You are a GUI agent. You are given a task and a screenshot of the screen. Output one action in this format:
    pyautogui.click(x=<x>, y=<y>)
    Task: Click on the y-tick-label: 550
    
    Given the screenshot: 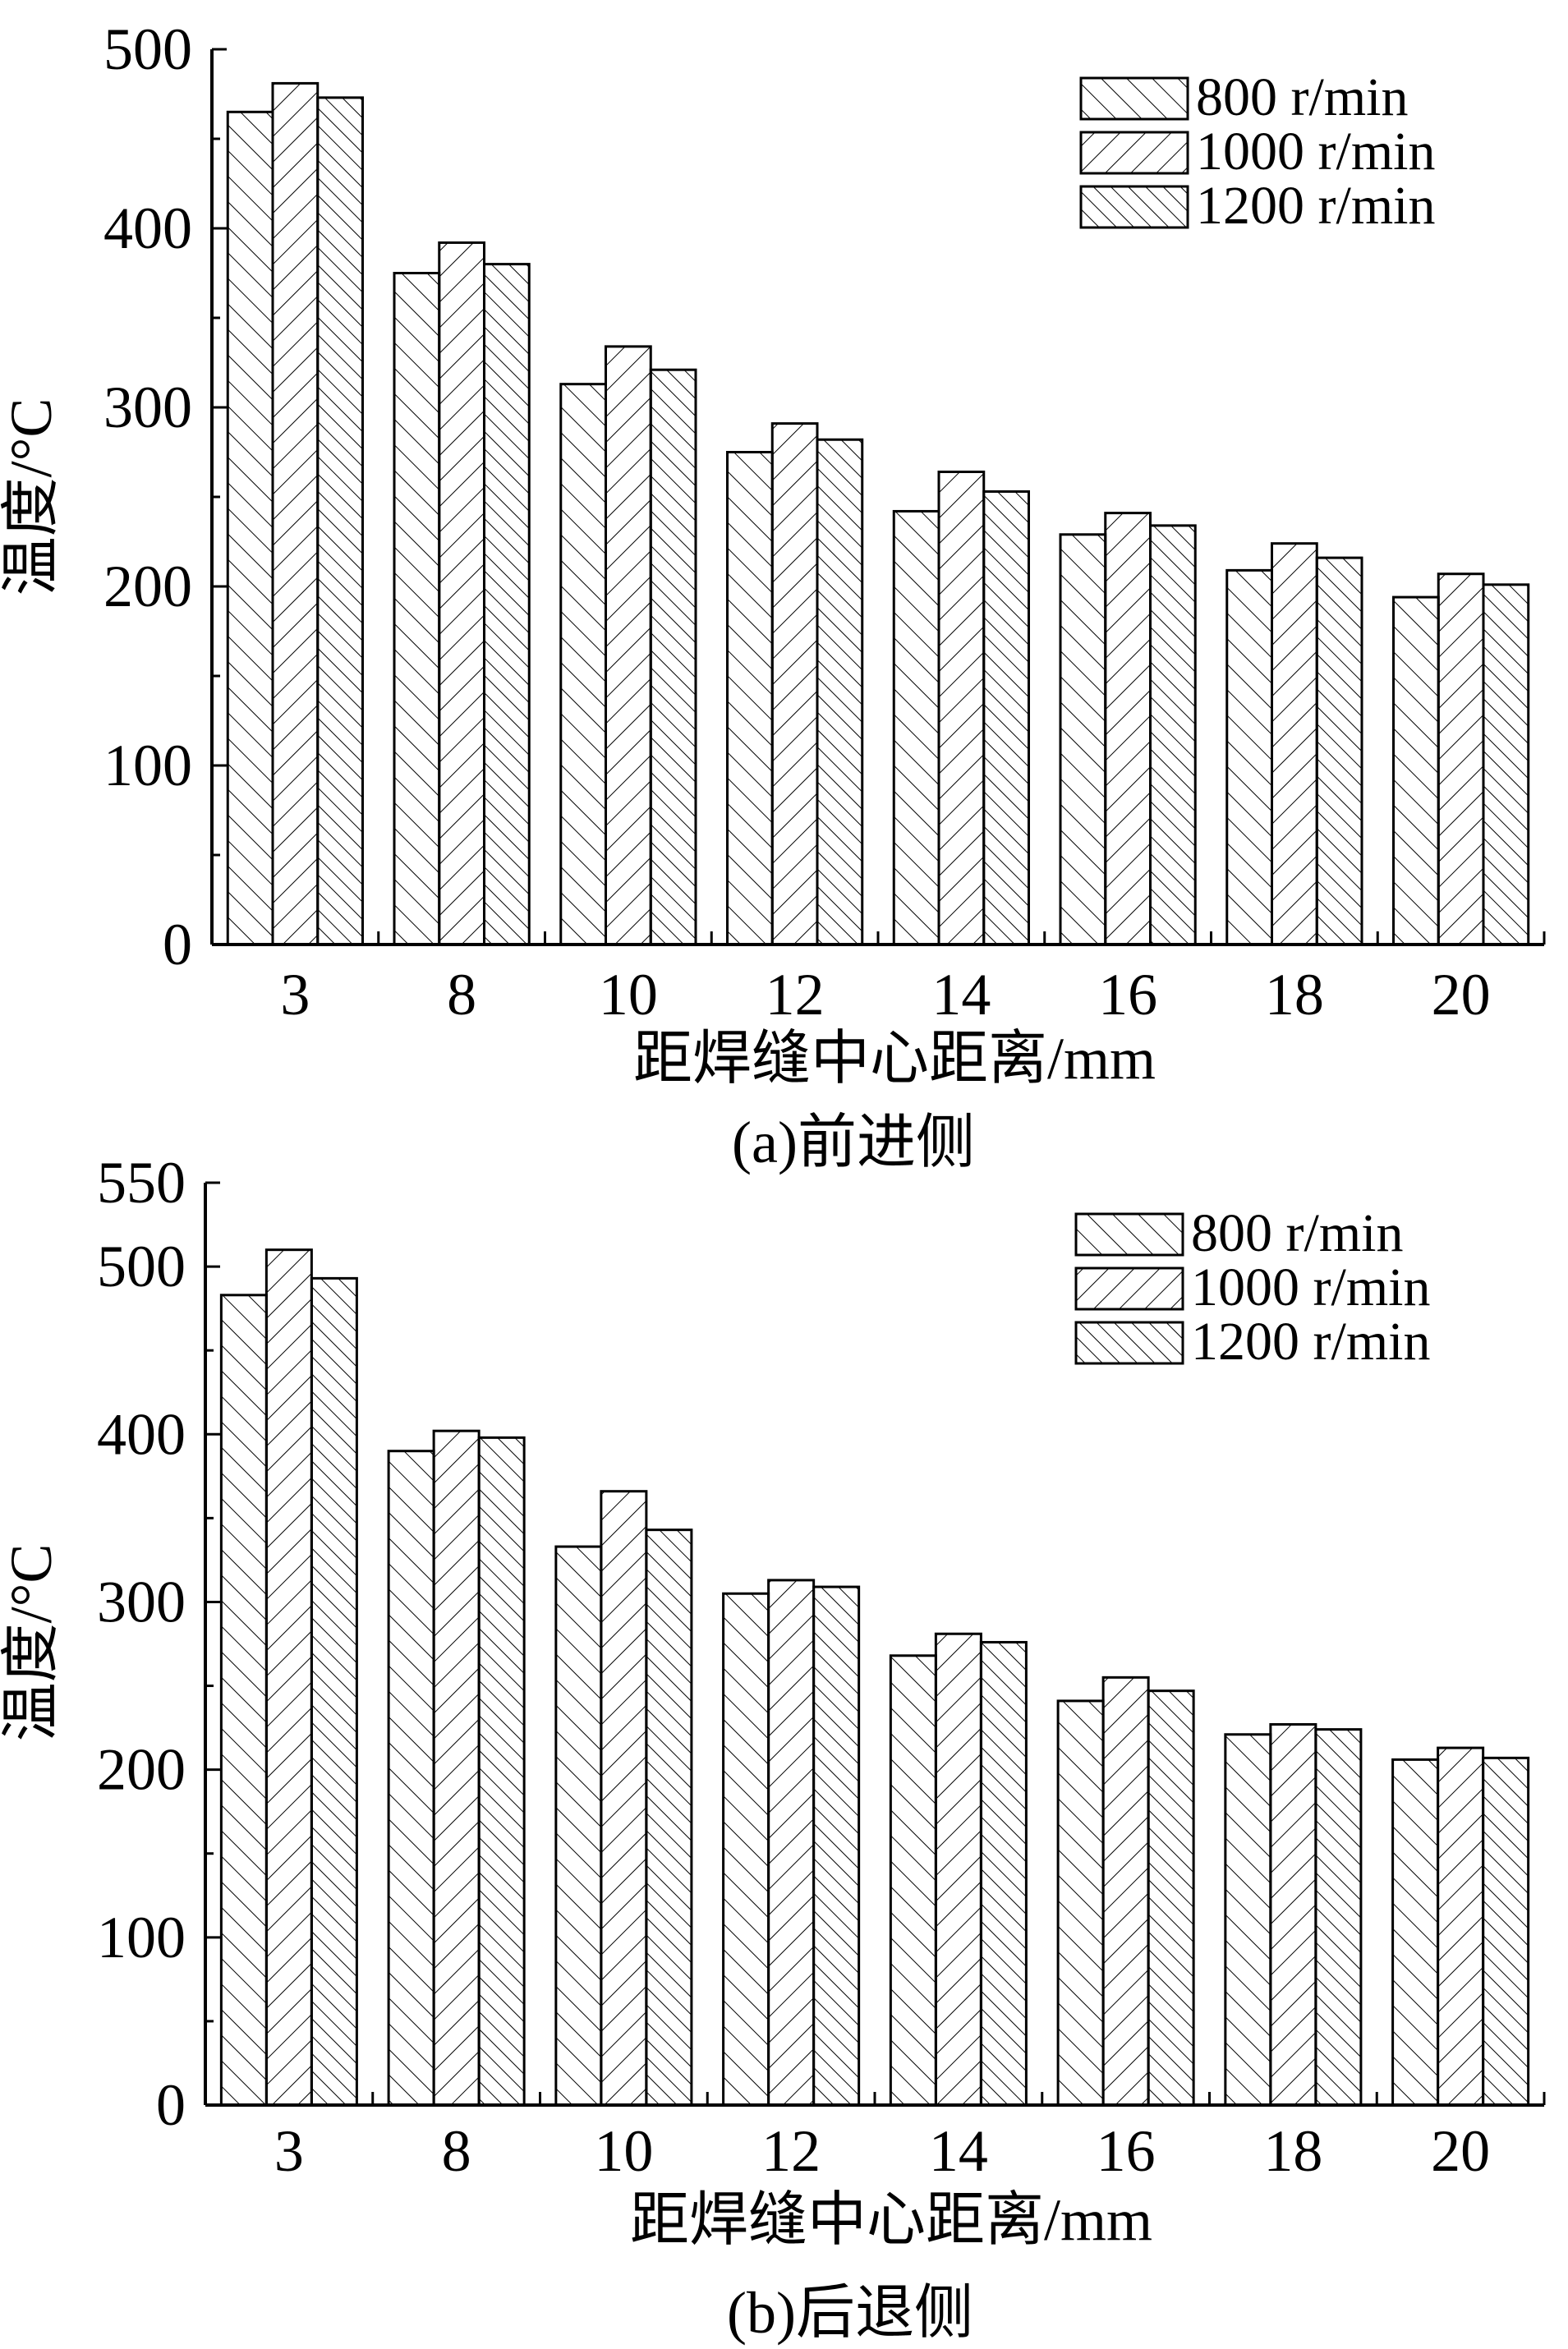 What is the action you would take?
    pyautogui.click(x=142, y=1183)
    